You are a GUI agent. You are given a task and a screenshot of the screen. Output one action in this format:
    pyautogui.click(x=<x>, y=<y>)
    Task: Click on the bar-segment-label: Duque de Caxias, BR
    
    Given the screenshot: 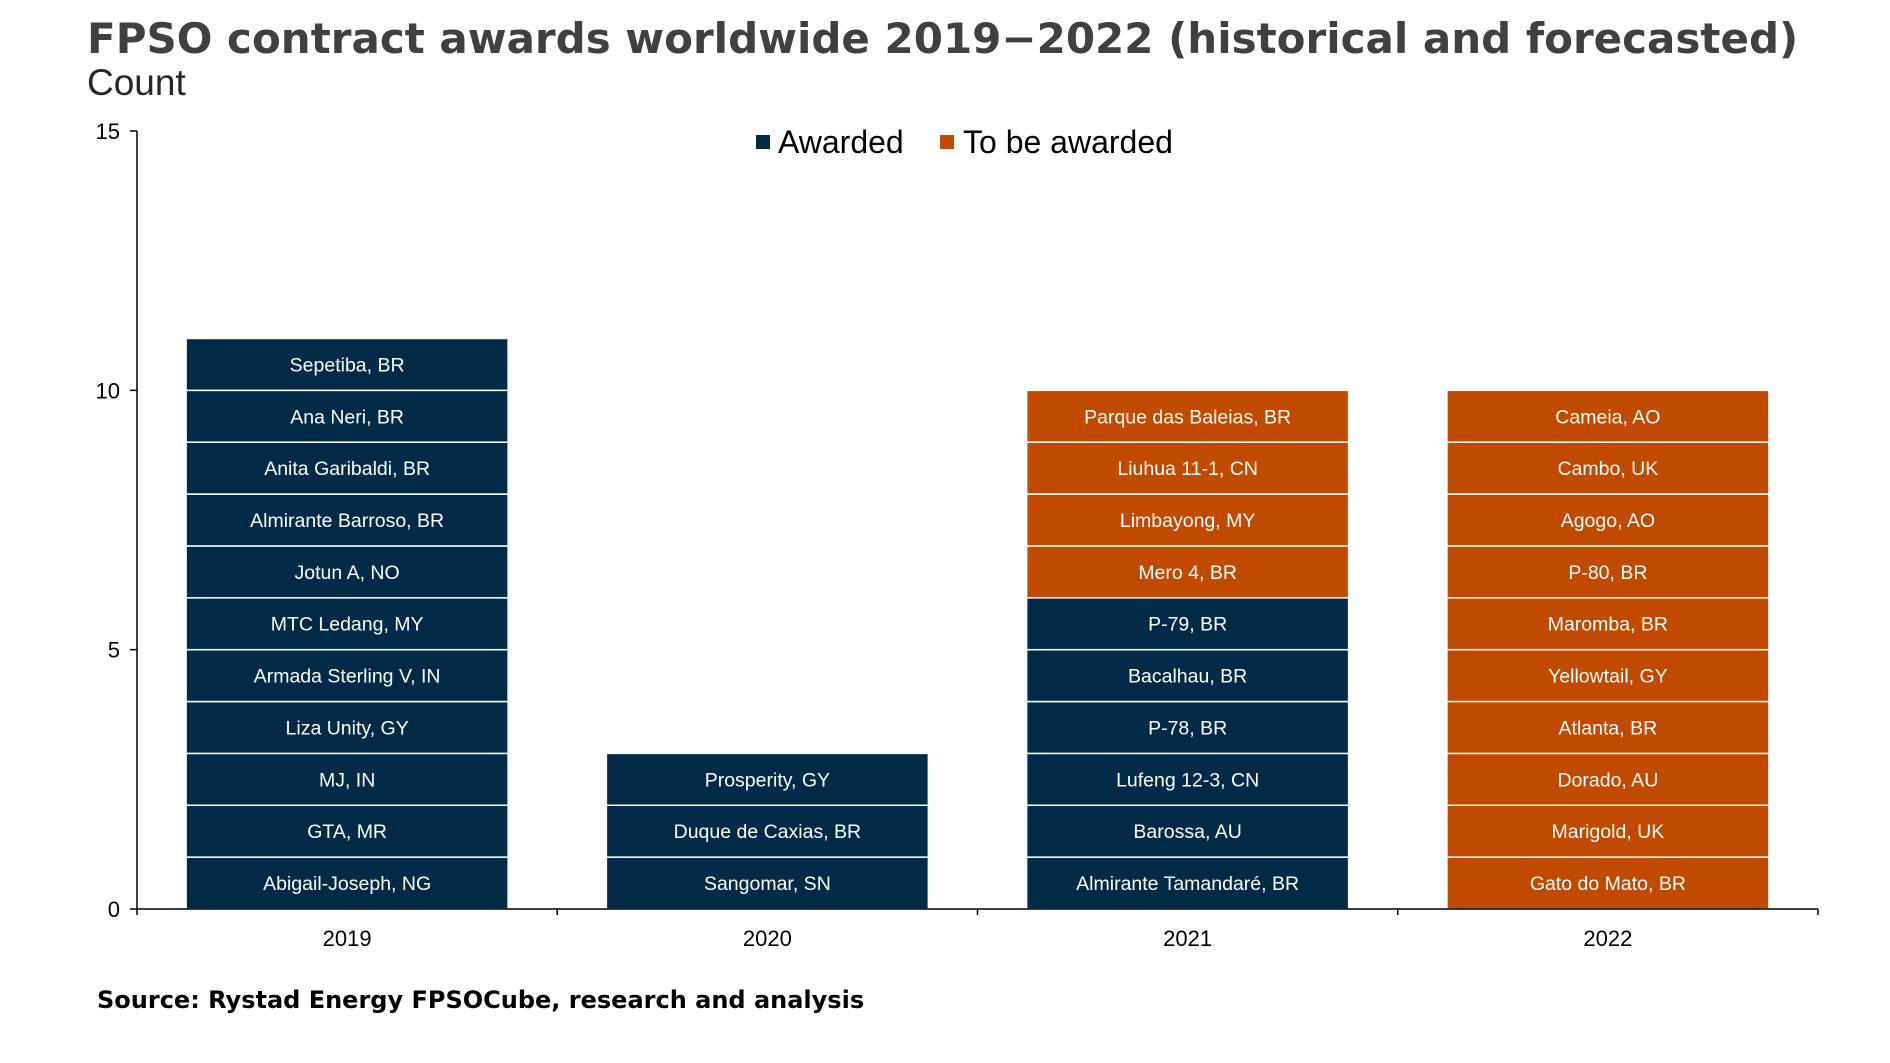 What is the action you would take?
    pyautogui.click(x=768, y=832)
    